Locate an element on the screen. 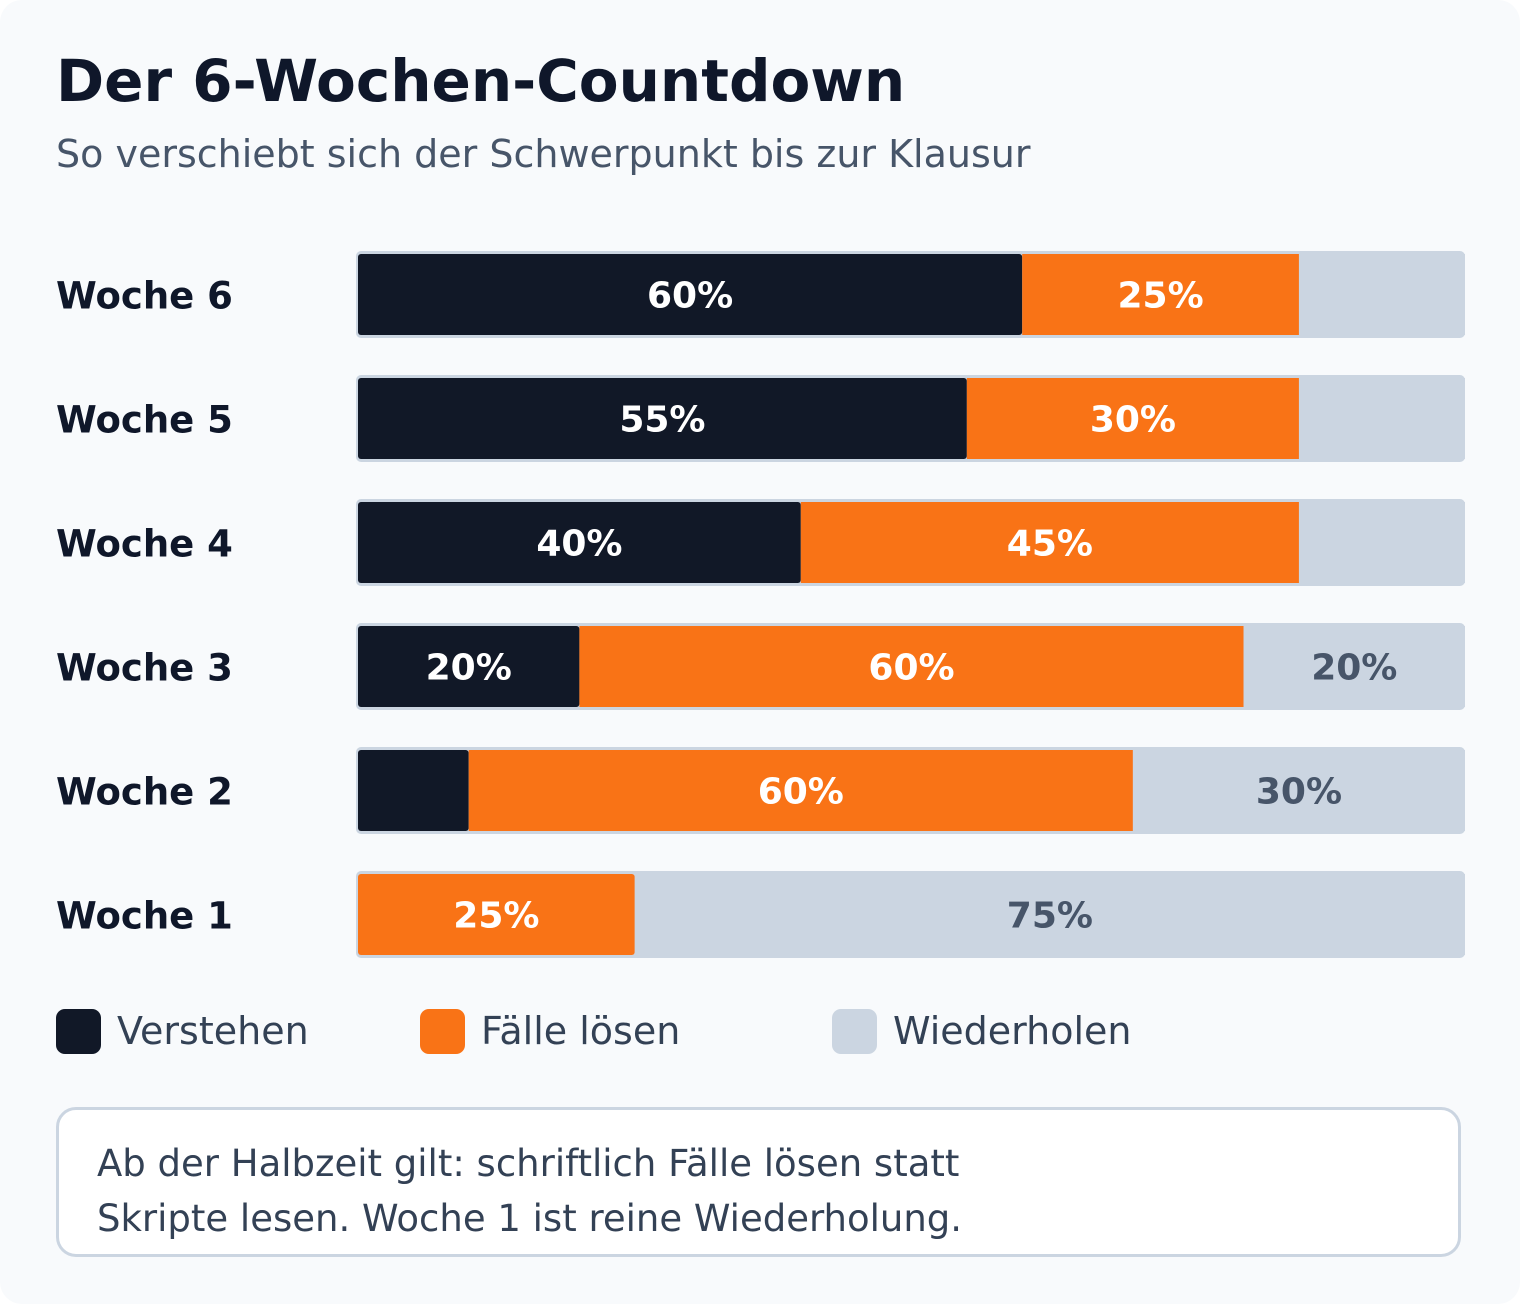 This screenshot has height=1304, width=1520. legend-swatch-wiederholen is located at coordinates (854, 1031).